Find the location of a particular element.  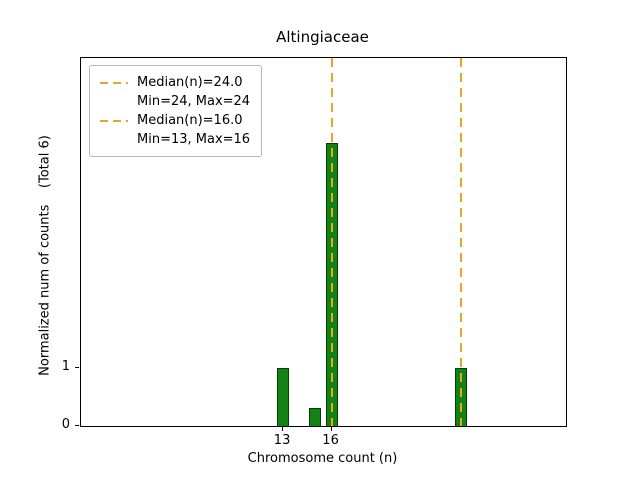

chart-title: Altingiaceae is located at coordinates (322, 37).